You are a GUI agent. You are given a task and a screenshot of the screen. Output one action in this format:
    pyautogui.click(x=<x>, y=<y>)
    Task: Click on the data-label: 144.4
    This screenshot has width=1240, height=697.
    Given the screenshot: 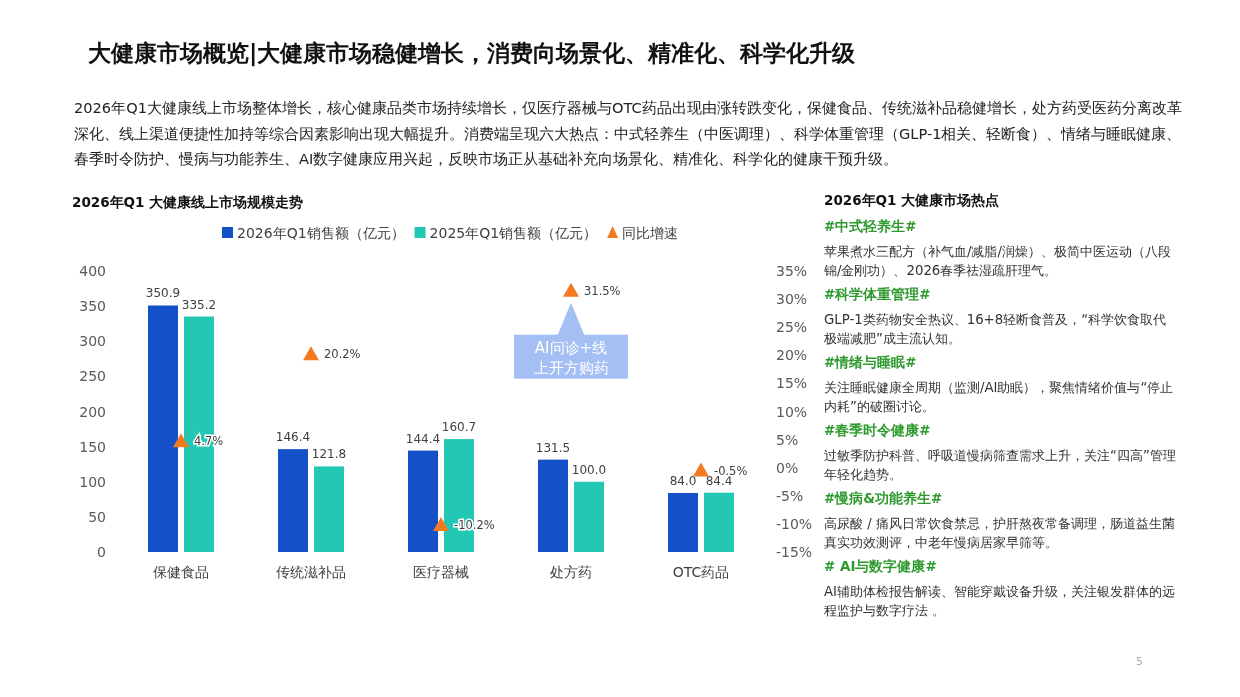 What is the action you would take?
    pyautogui.click(x=423, y=438)
    